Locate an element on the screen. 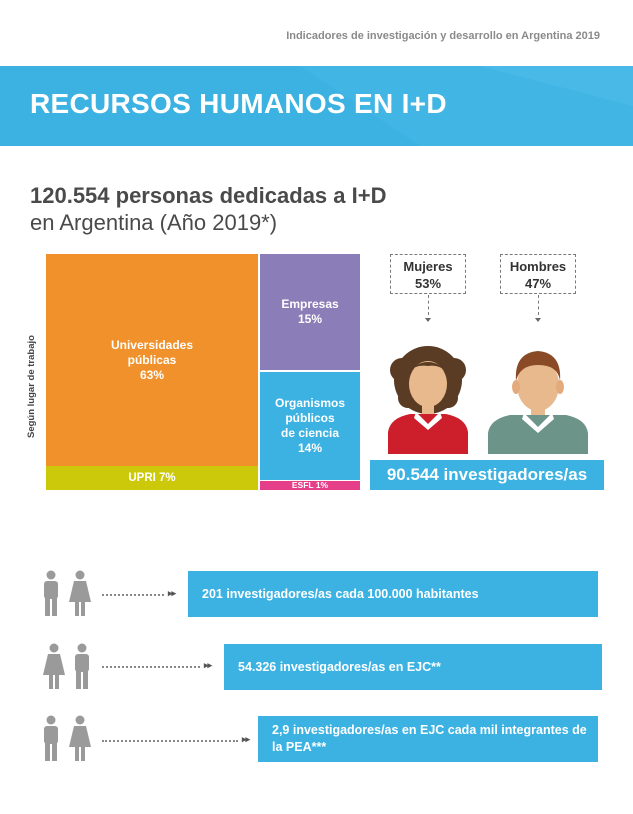  man-avatar-icon is located at coordinates (538, 402).